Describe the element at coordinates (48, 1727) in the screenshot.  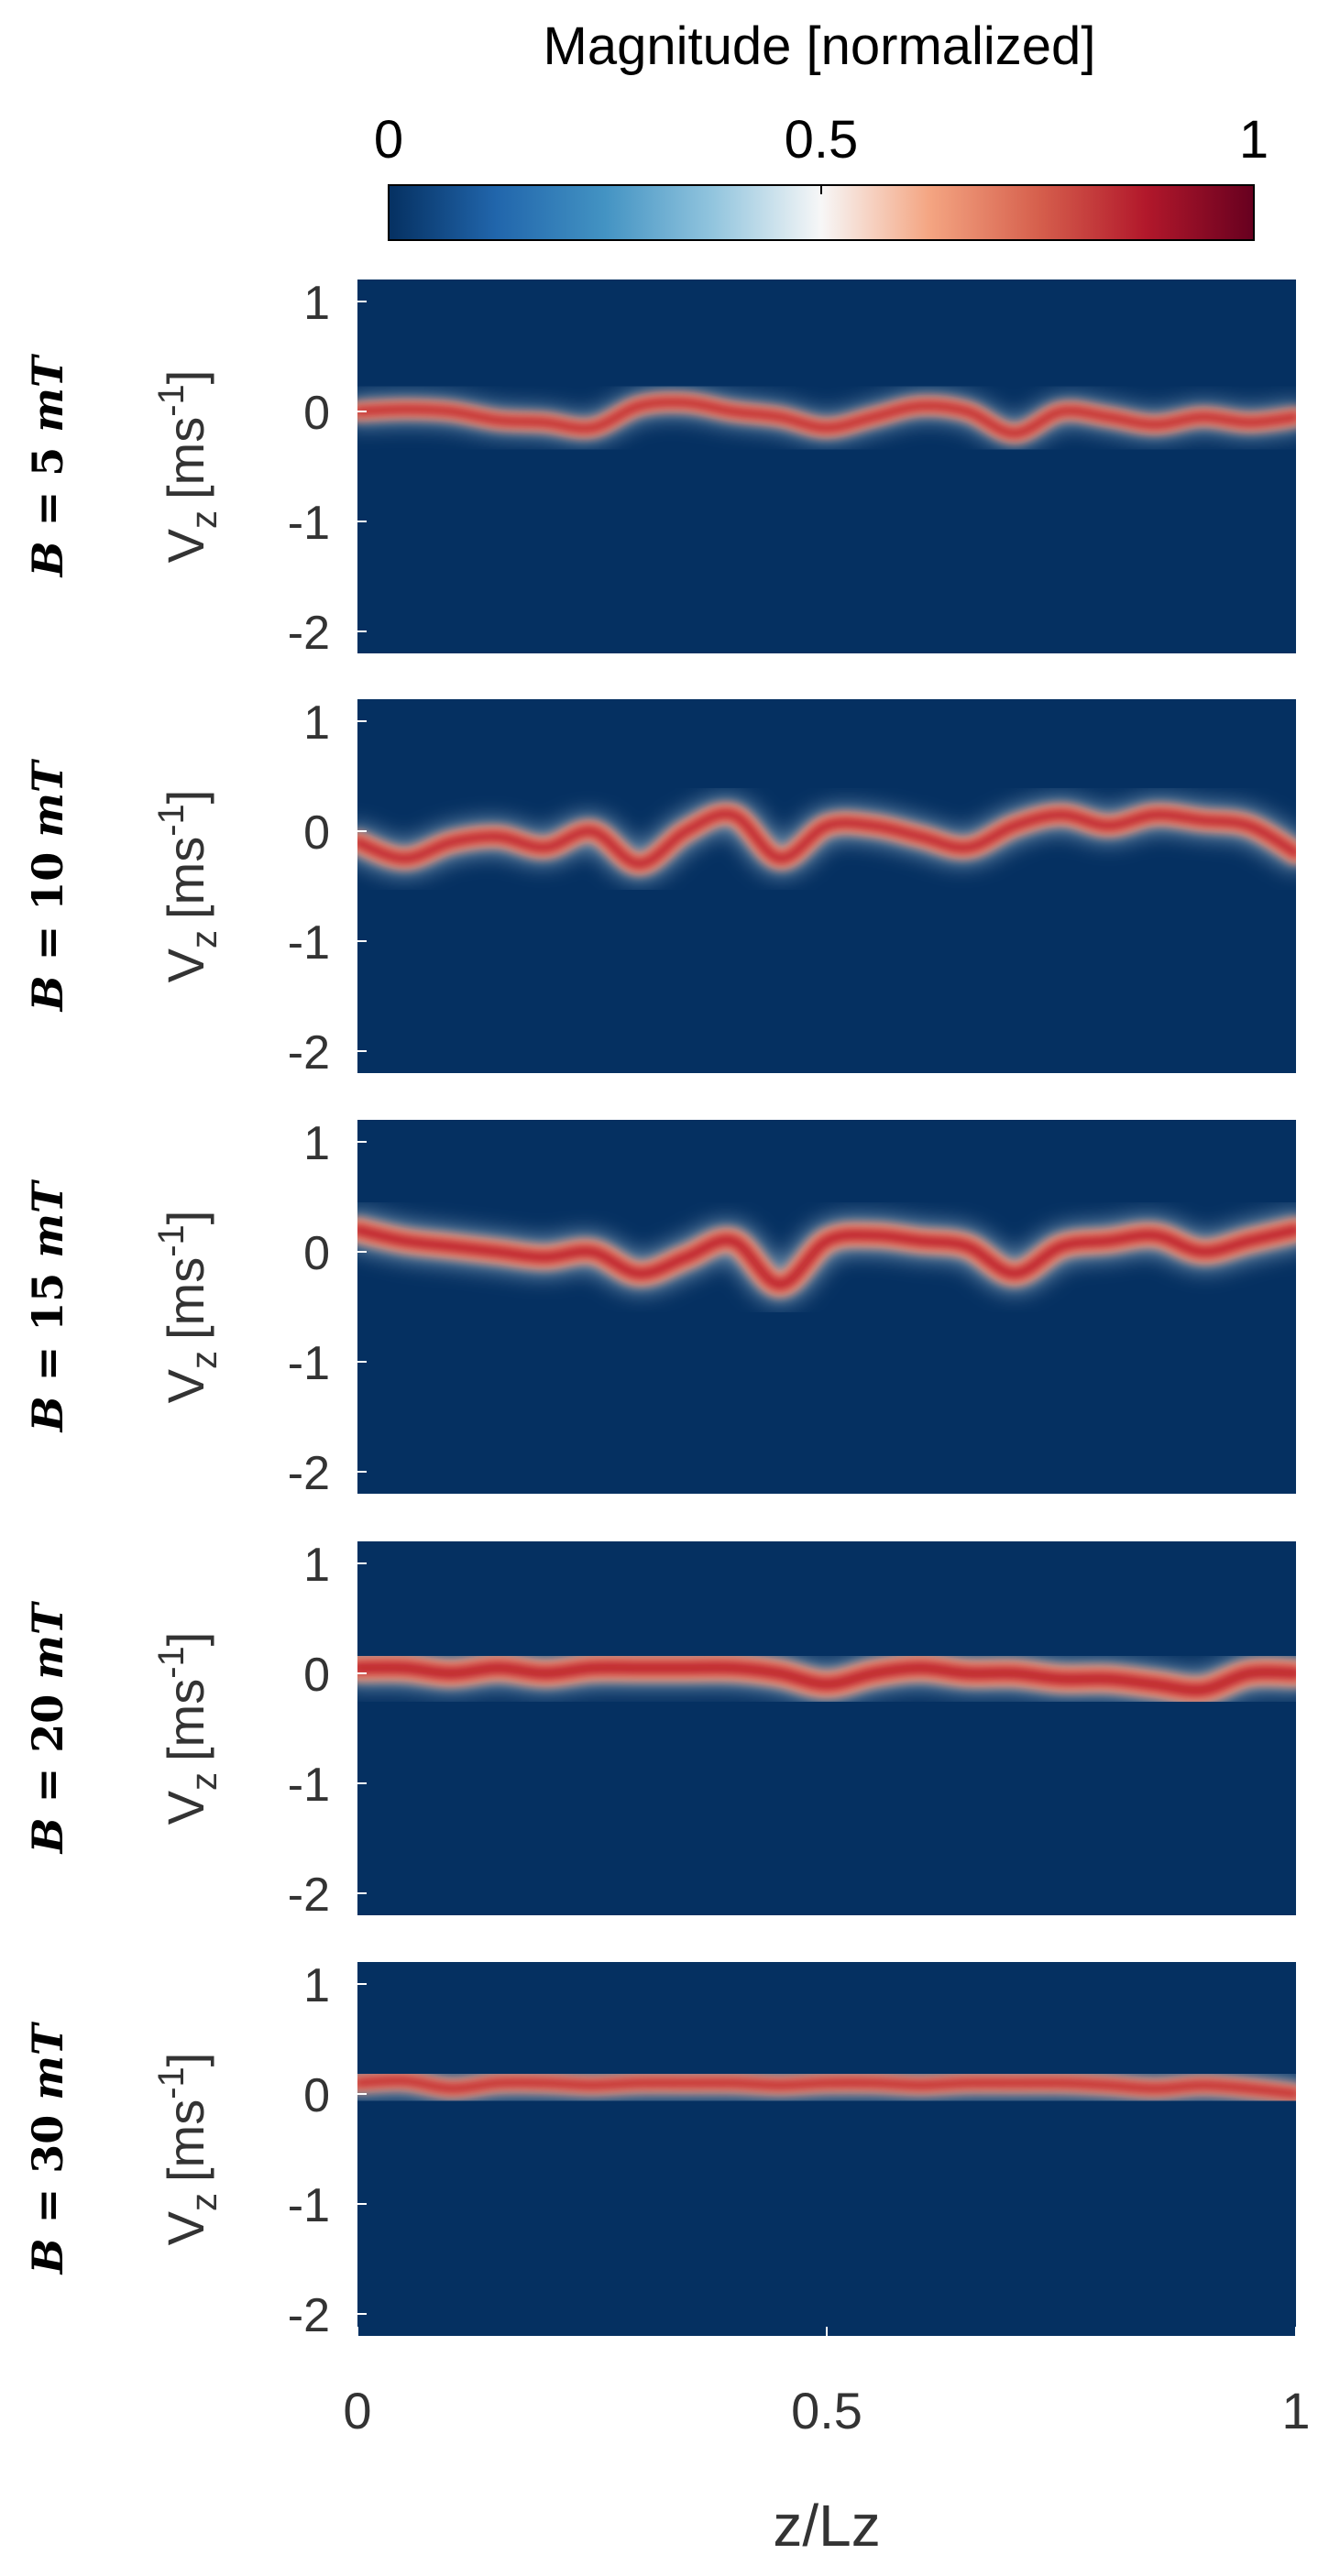
I see `panel-label: B = 20 mT` at that location.